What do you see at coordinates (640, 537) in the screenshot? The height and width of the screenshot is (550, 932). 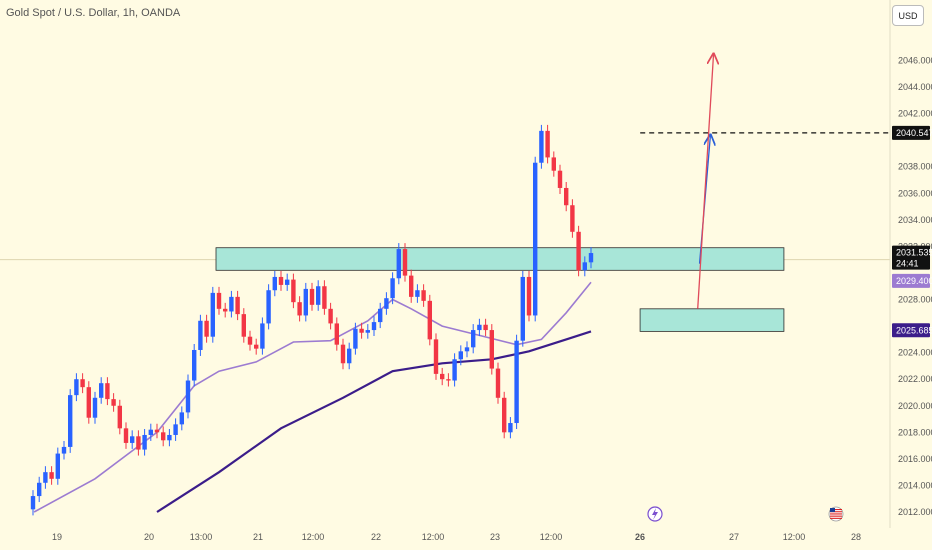 I see `time-tick-label: 26` at bounding box center [640, 537].